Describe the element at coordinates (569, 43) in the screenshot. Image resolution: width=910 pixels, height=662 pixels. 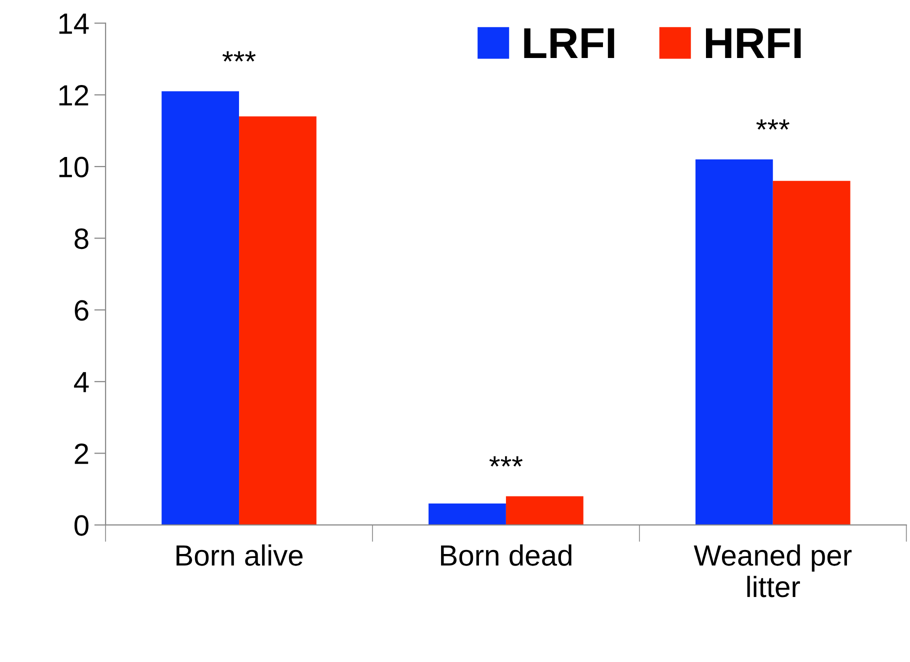
I see `legend-label: LRFI` at that location.